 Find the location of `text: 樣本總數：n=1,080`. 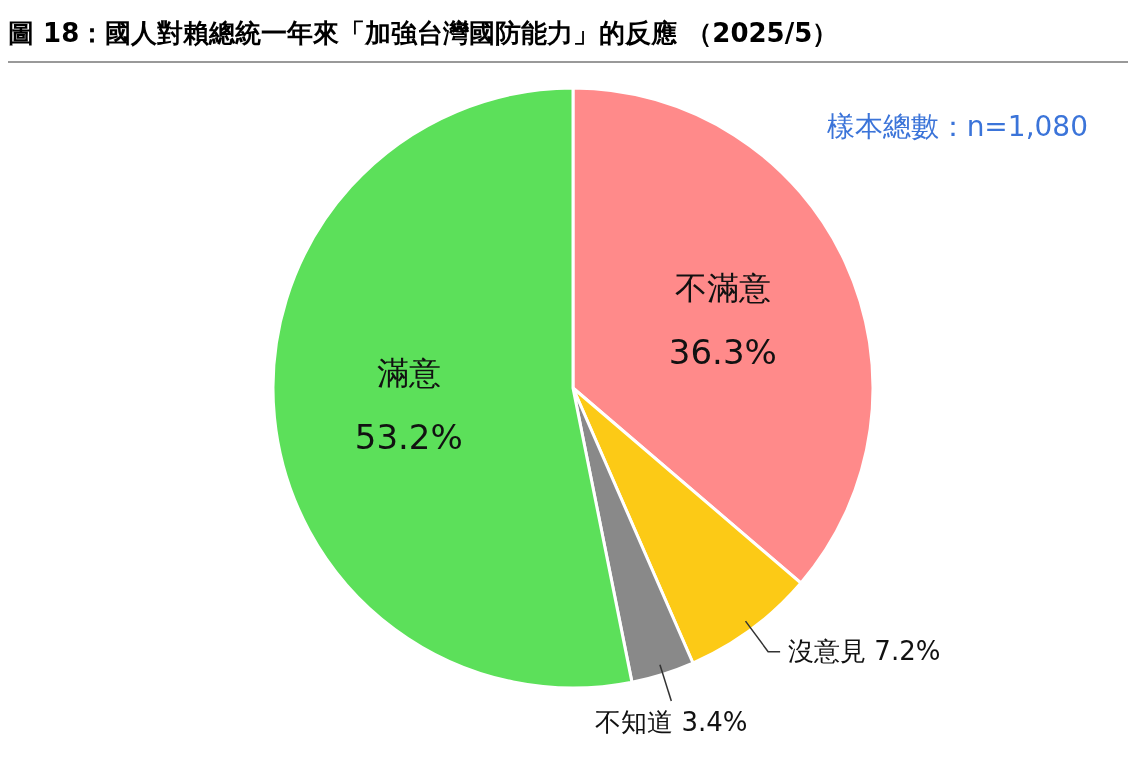

text: 樣本總數：n=1,080 is located at coordinates (957, 127).